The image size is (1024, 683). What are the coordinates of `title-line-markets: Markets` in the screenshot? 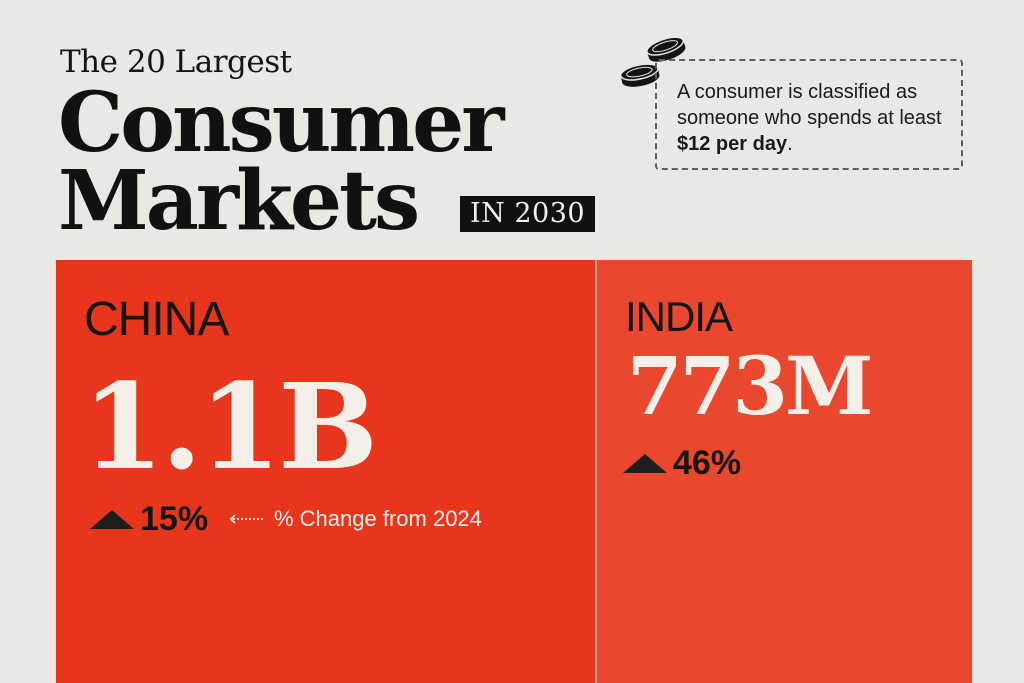 It's located at (239, 201).